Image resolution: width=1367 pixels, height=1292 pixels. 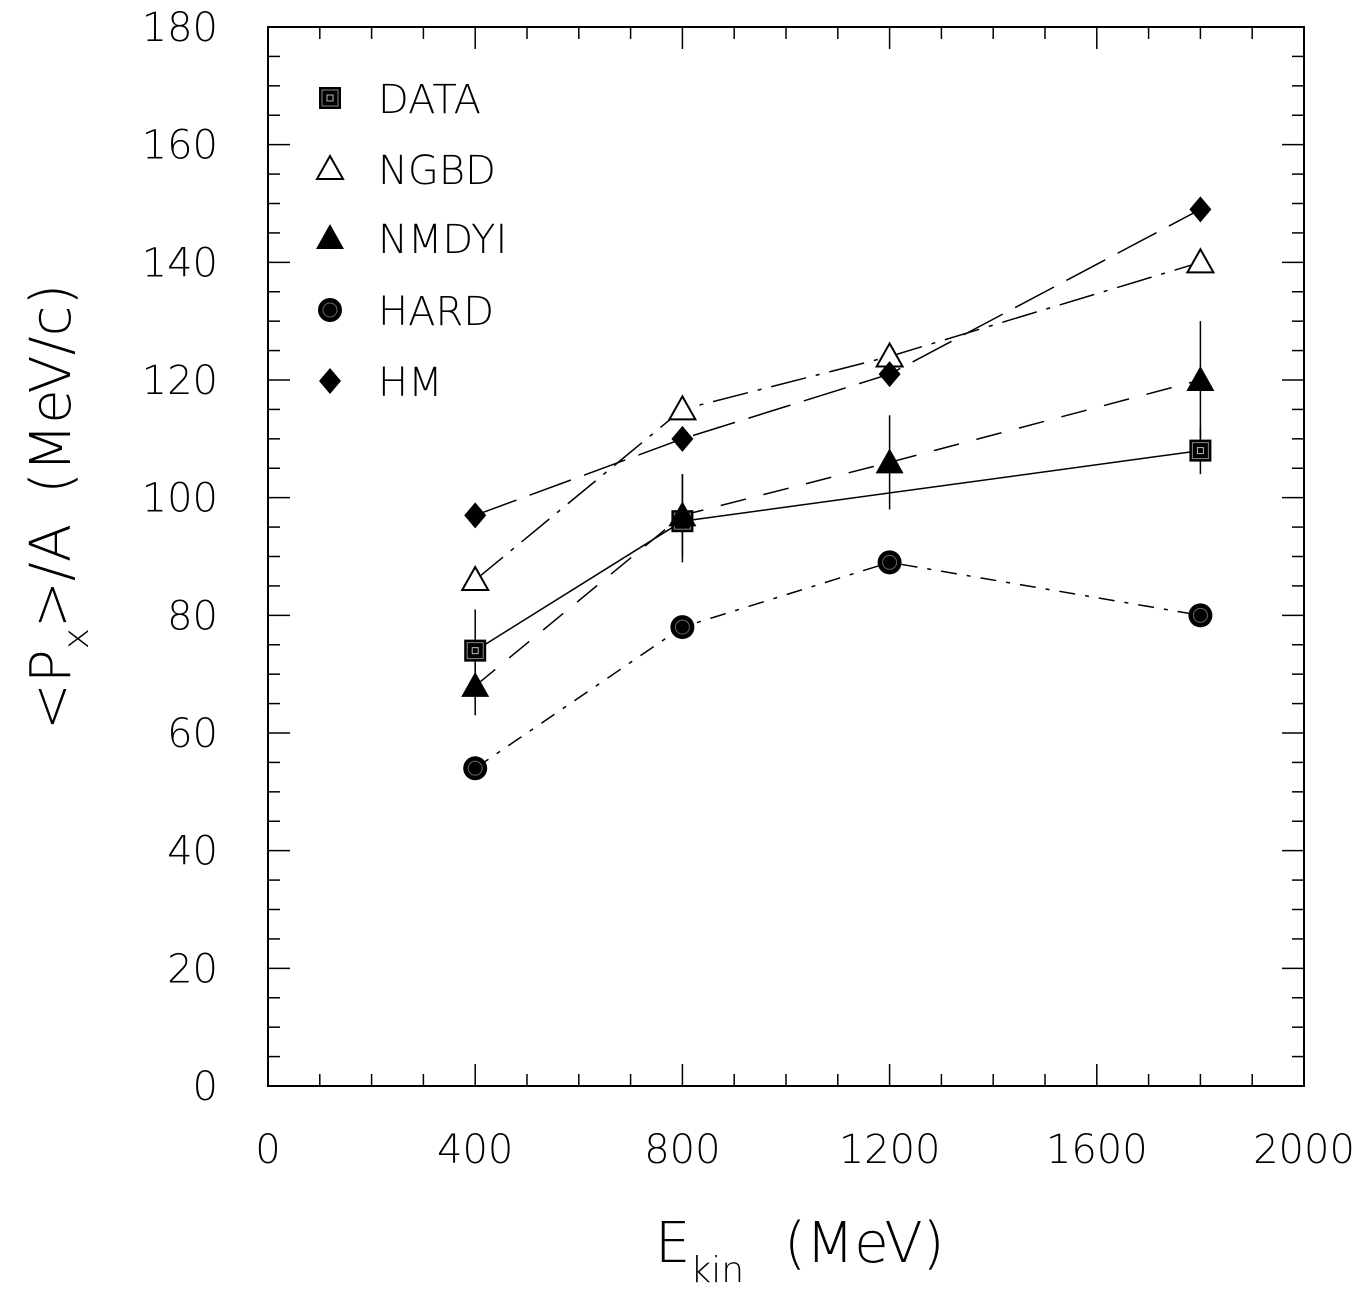 I want to click on series-line-nmdyi, so click(x=837, y=533).